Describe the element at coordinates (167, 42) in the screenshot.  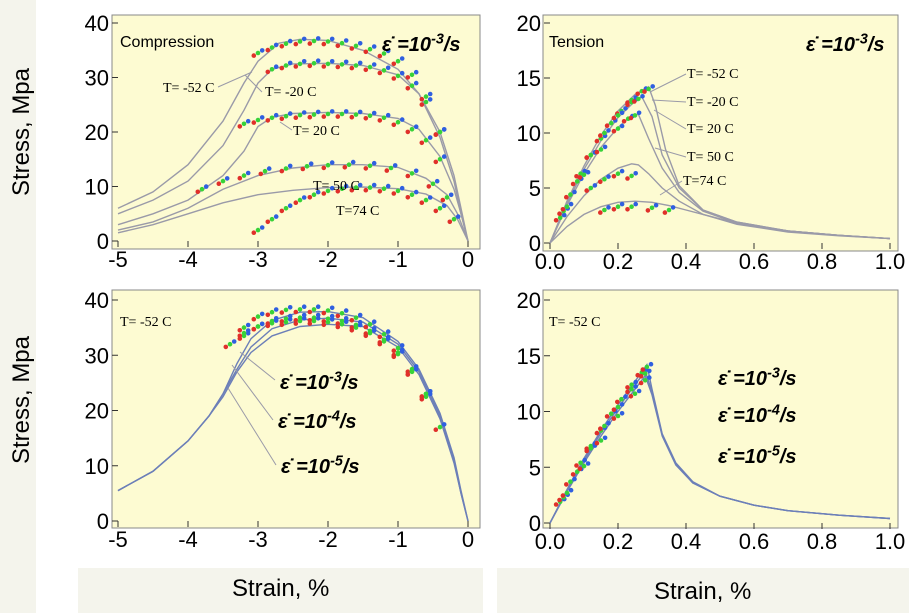
I see `panel-title: Compression` at that location.